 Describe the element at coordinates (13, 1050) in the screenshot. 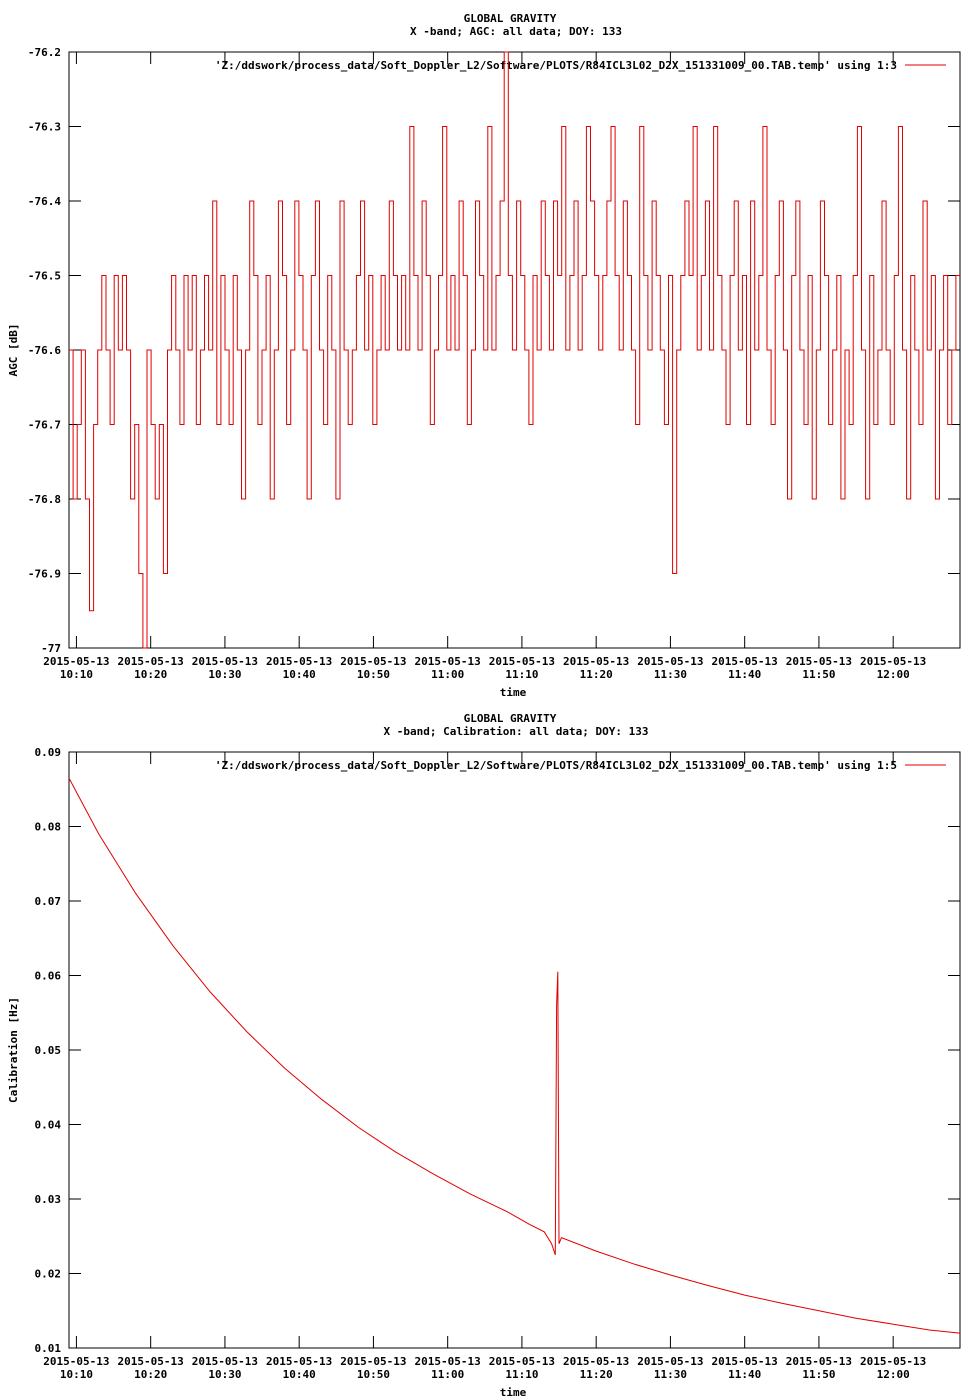

I see `y-axis-label: Calibration [Hz]` at that location.